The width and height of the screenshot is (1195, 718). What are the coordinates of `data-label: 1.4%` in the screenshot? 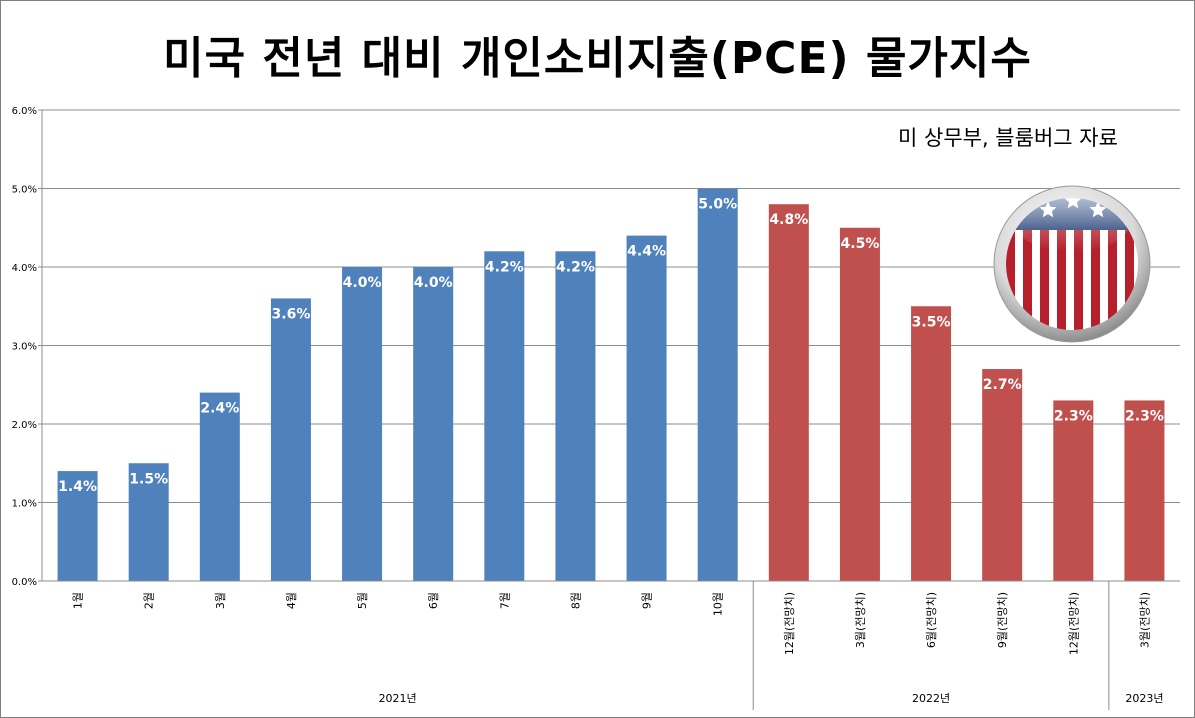 It's located at (77, 487).